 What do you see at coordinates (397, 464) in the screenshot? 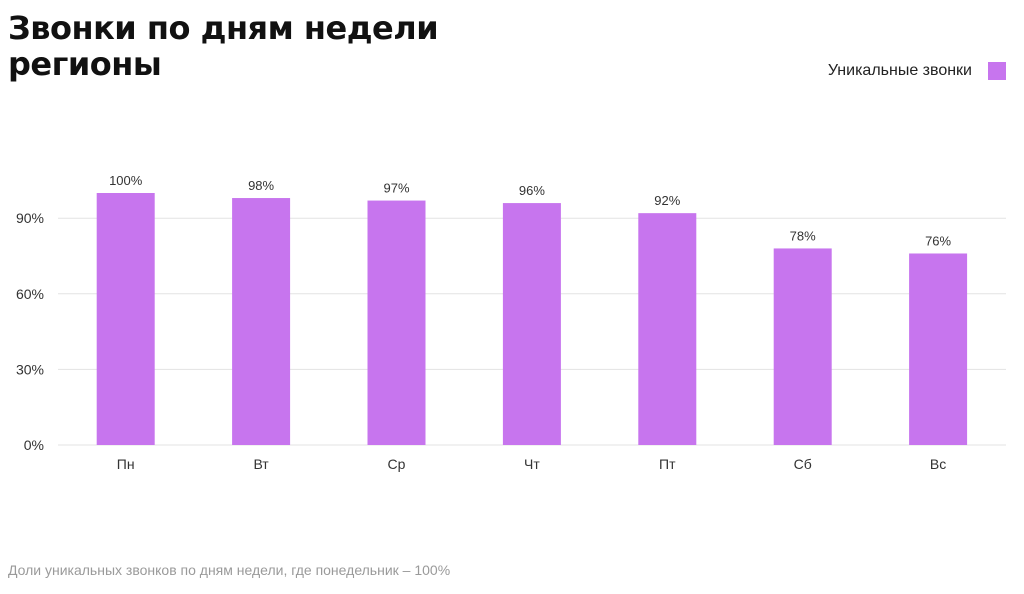
I see `x-tick-label: Ср` at bounding box center [397, 464].